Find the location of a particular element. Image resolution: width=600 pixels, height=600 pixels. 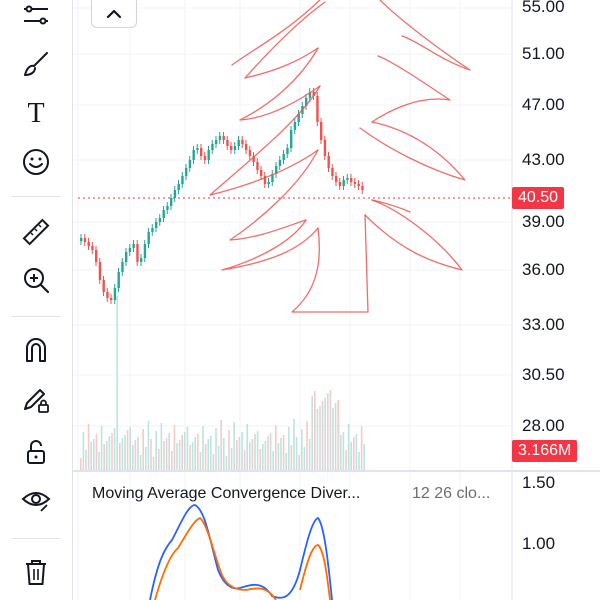

magnet-tool is located at coordinates (36, 350).